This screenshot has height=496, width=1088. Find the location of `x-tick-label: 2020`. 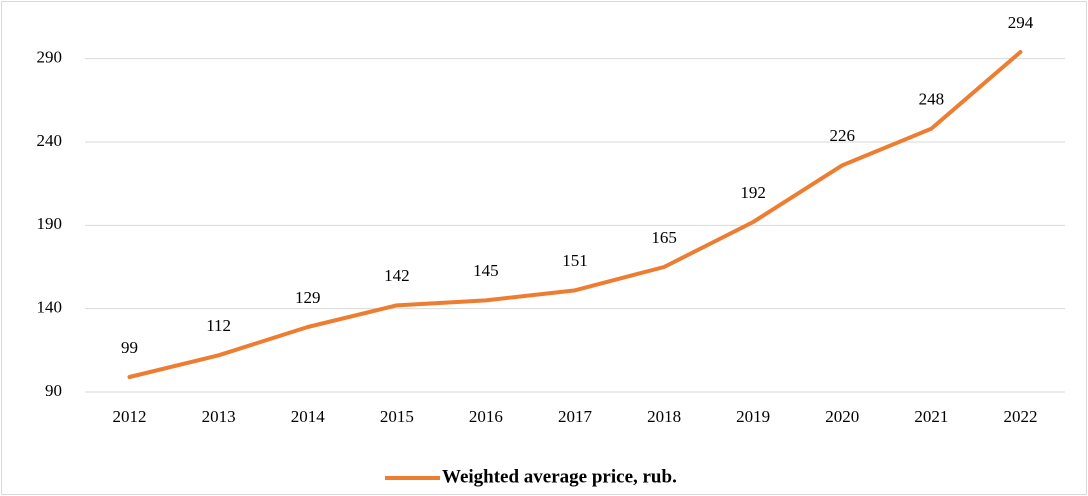

x-tick-label: 2020 is located at coordinates (842, 416).